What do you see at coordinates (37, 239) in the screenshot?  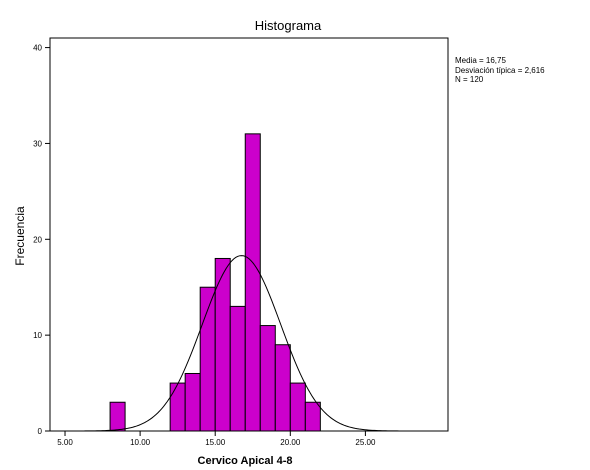 I see `y-tick-label: 20` at bounding box center [37, 239].